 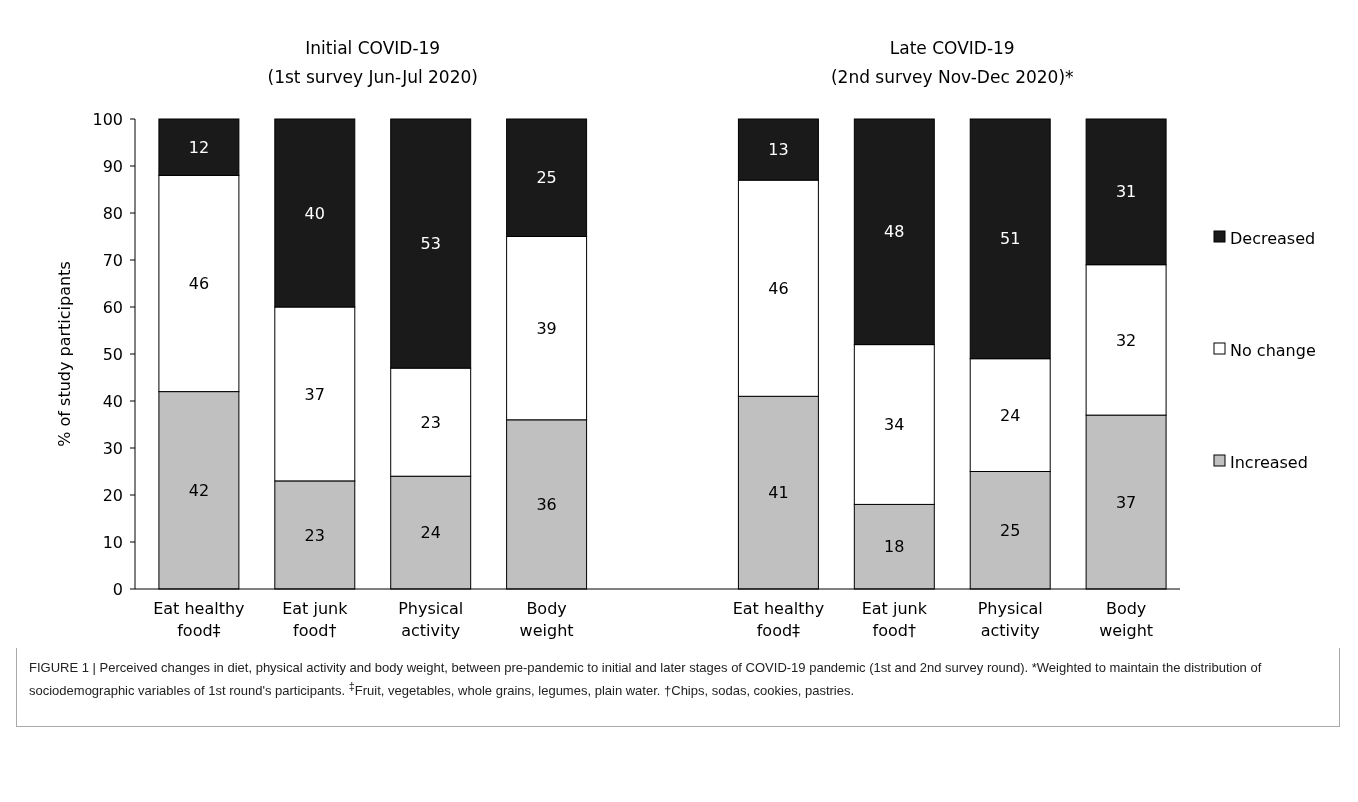 What do you see at coordinates (112, 448) in the screenshot?
I see `y-tick-label: 30` at bounding box center [112, 448].